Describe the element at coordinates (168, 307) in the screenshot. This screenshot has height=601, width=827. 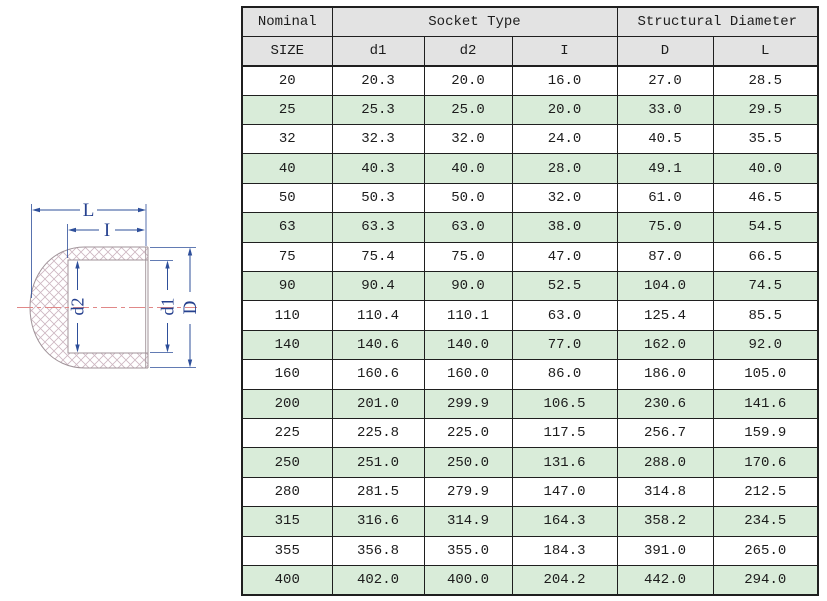
I see `dim-label-d1: d1` at that location.